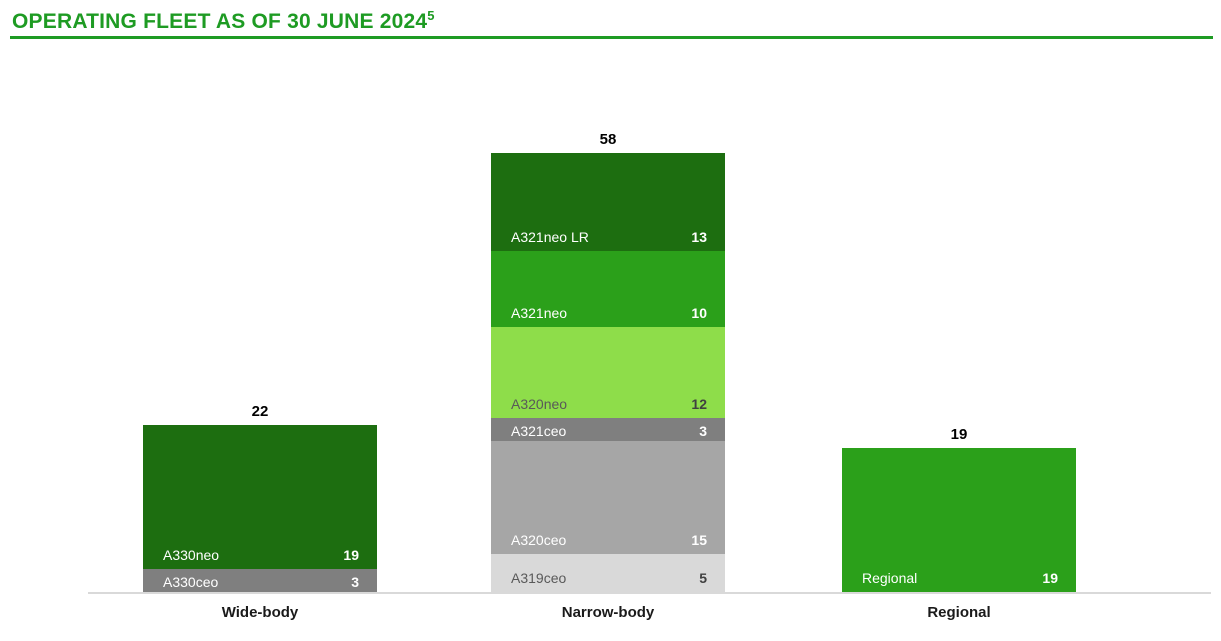  I want to click on page-title-text: OPERATING FLEET AS OF 30 JUNE 2024, so click(220, 21).